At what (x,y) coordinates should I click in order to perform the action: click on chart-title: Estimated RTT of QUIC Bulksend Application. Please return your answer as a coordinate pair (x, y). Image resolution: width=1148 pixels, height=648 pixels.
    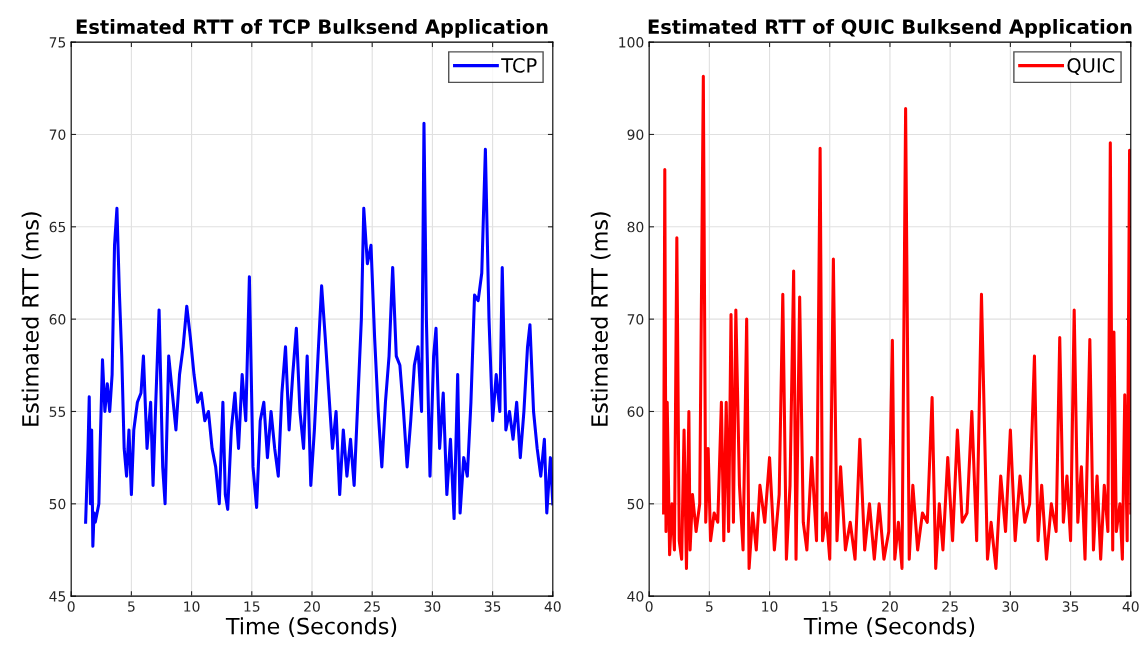
    Looking at the image, I should click on (890, 28).